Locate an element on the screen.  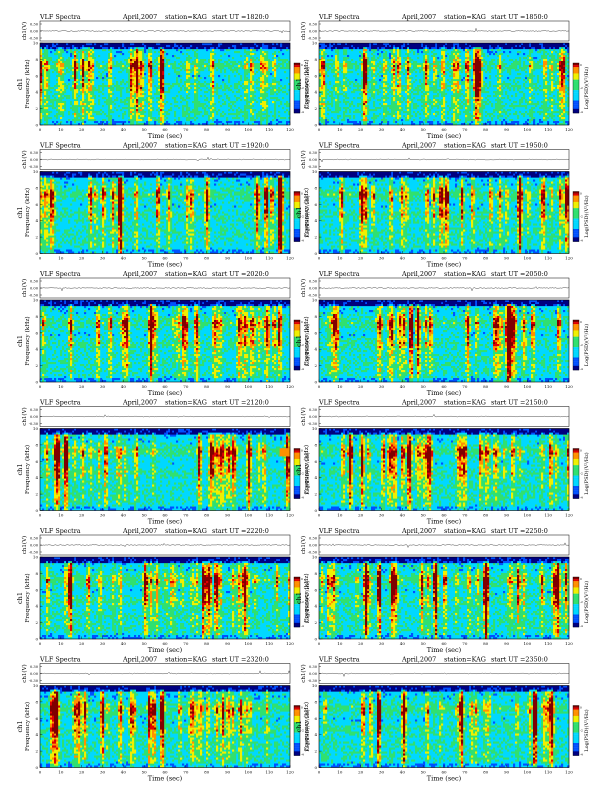
y-tick-label: 0 is located at coordinates (36, 382).